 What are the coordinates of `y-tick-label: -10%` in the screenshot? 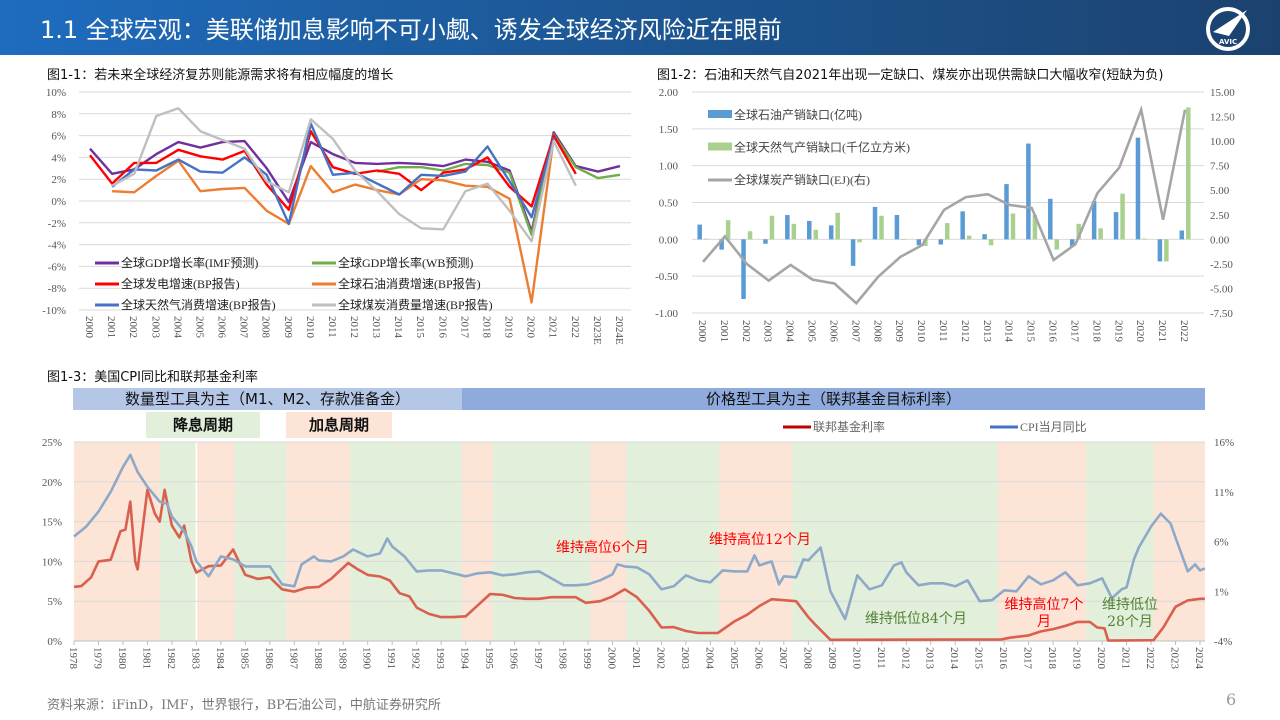 It's located at (54, 311).